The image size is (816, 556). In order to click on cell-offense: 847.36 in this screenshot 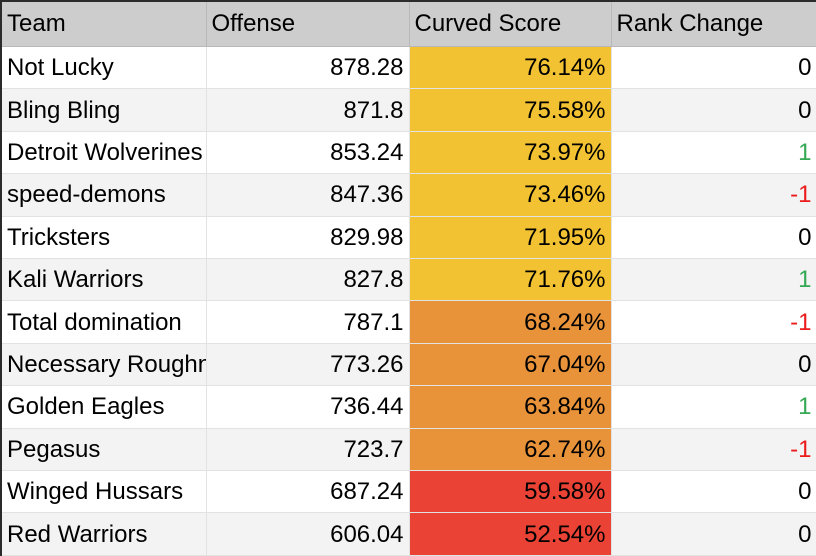, I will do `click(307, 195)`.